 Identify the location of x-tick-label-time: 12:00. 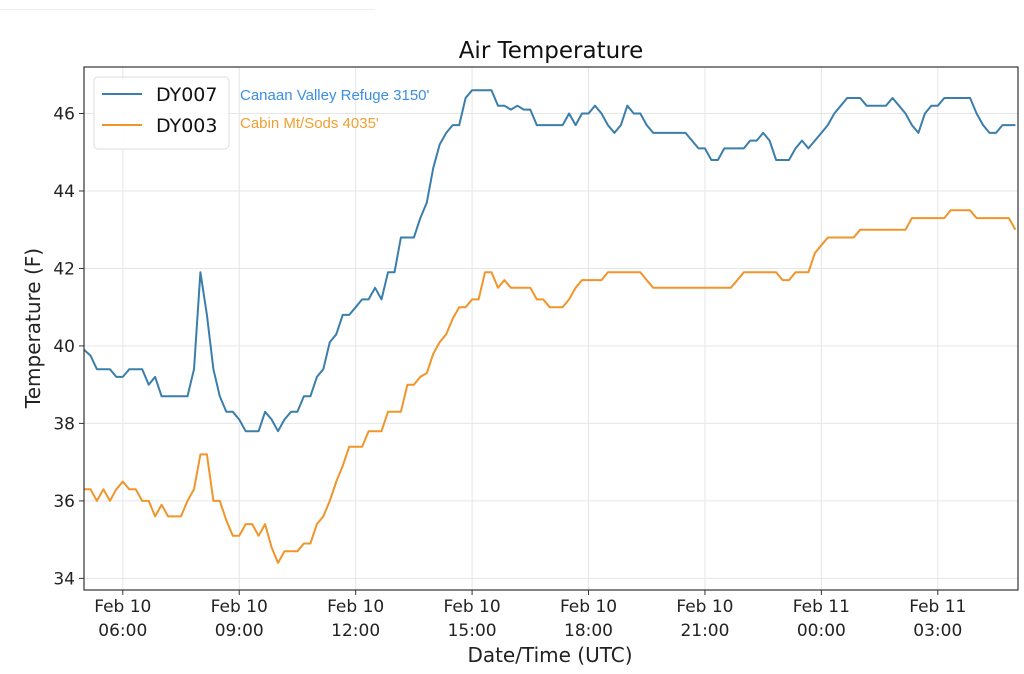
(355, 631).